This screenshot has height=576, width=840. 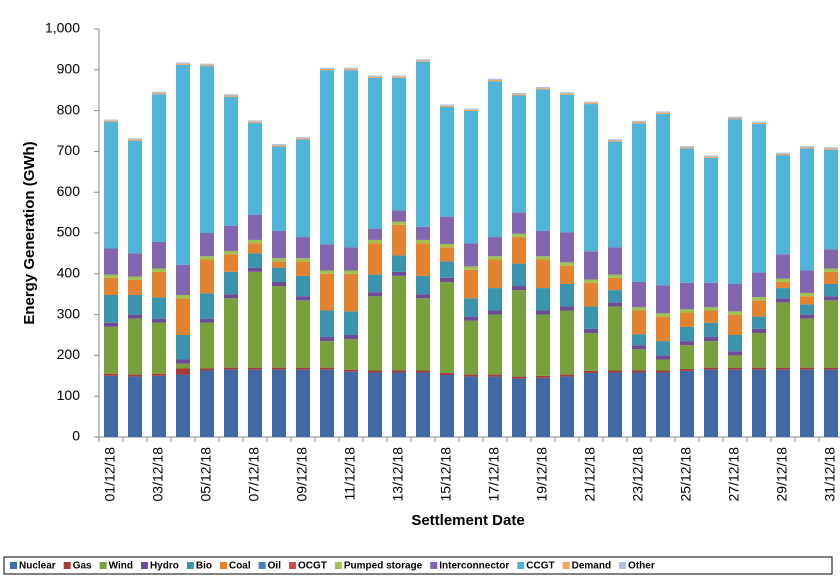 What do you see at coordinates (69, 109) in the screenshot?
I see `y-tick-label: 800` at bounding box center [69, 109].